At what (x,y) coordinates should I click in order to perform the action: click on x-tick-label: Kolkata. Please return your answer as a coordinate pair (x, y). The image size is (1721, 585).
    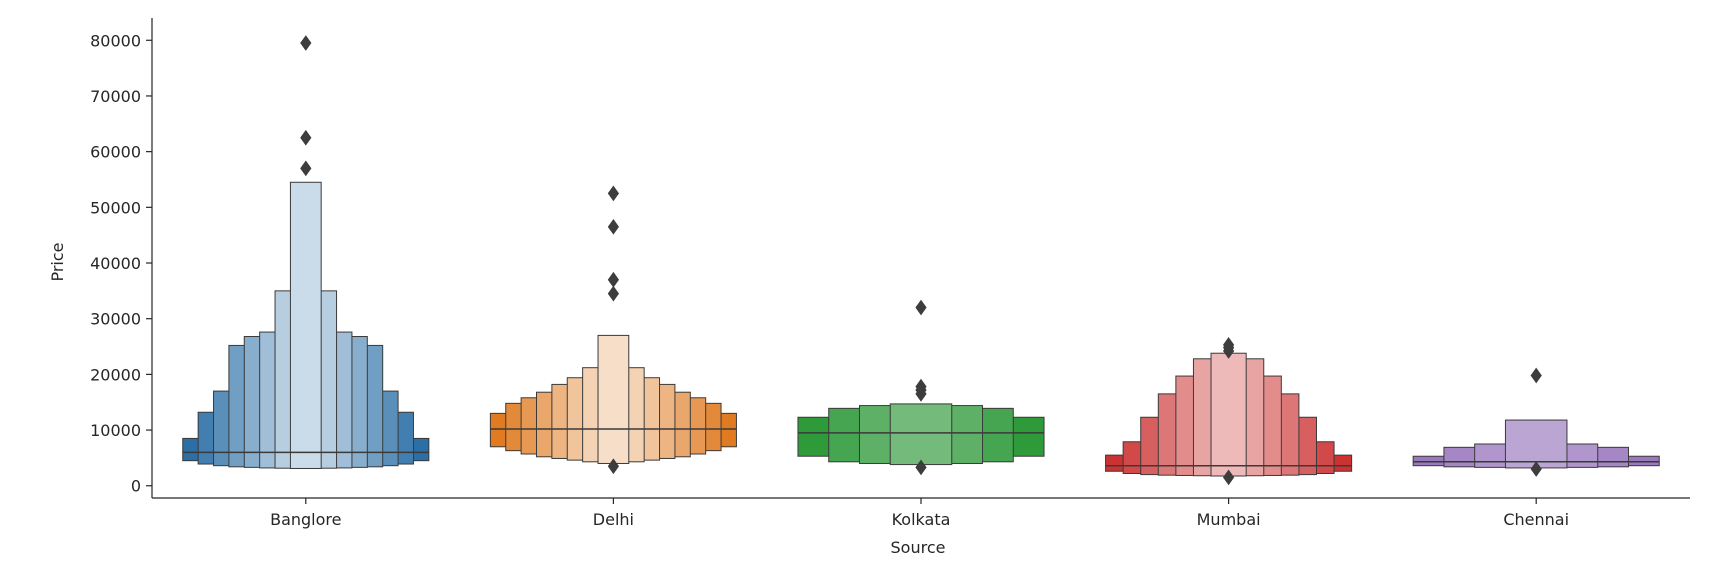
    Looking at the image, I should click on (921, 519).